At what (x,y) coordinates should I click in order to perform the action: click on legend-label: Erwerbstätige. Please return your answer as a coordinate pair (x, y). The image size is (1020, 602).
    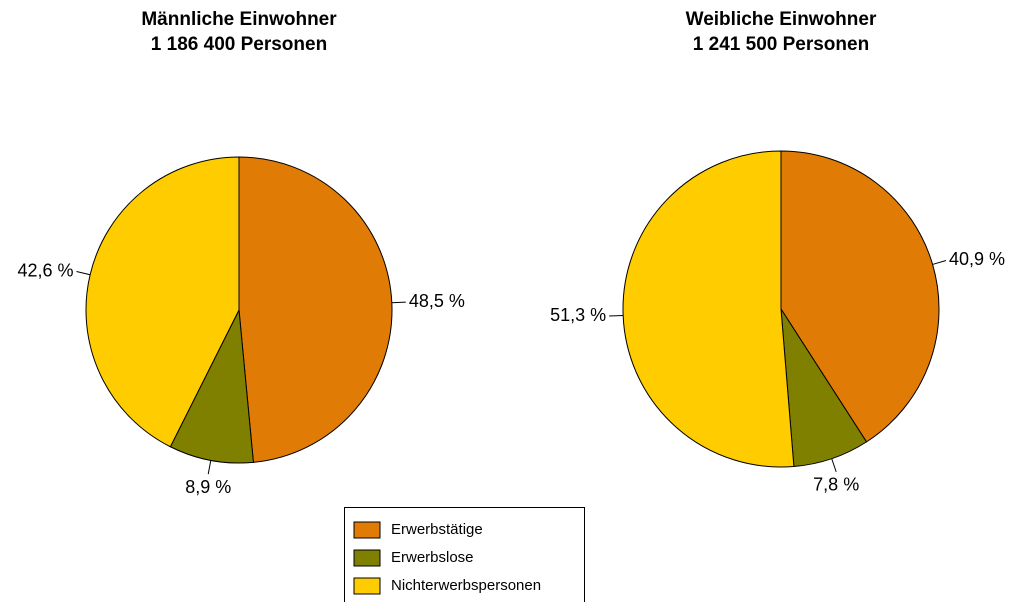
    Looking at the image, I should click on (437, 529).